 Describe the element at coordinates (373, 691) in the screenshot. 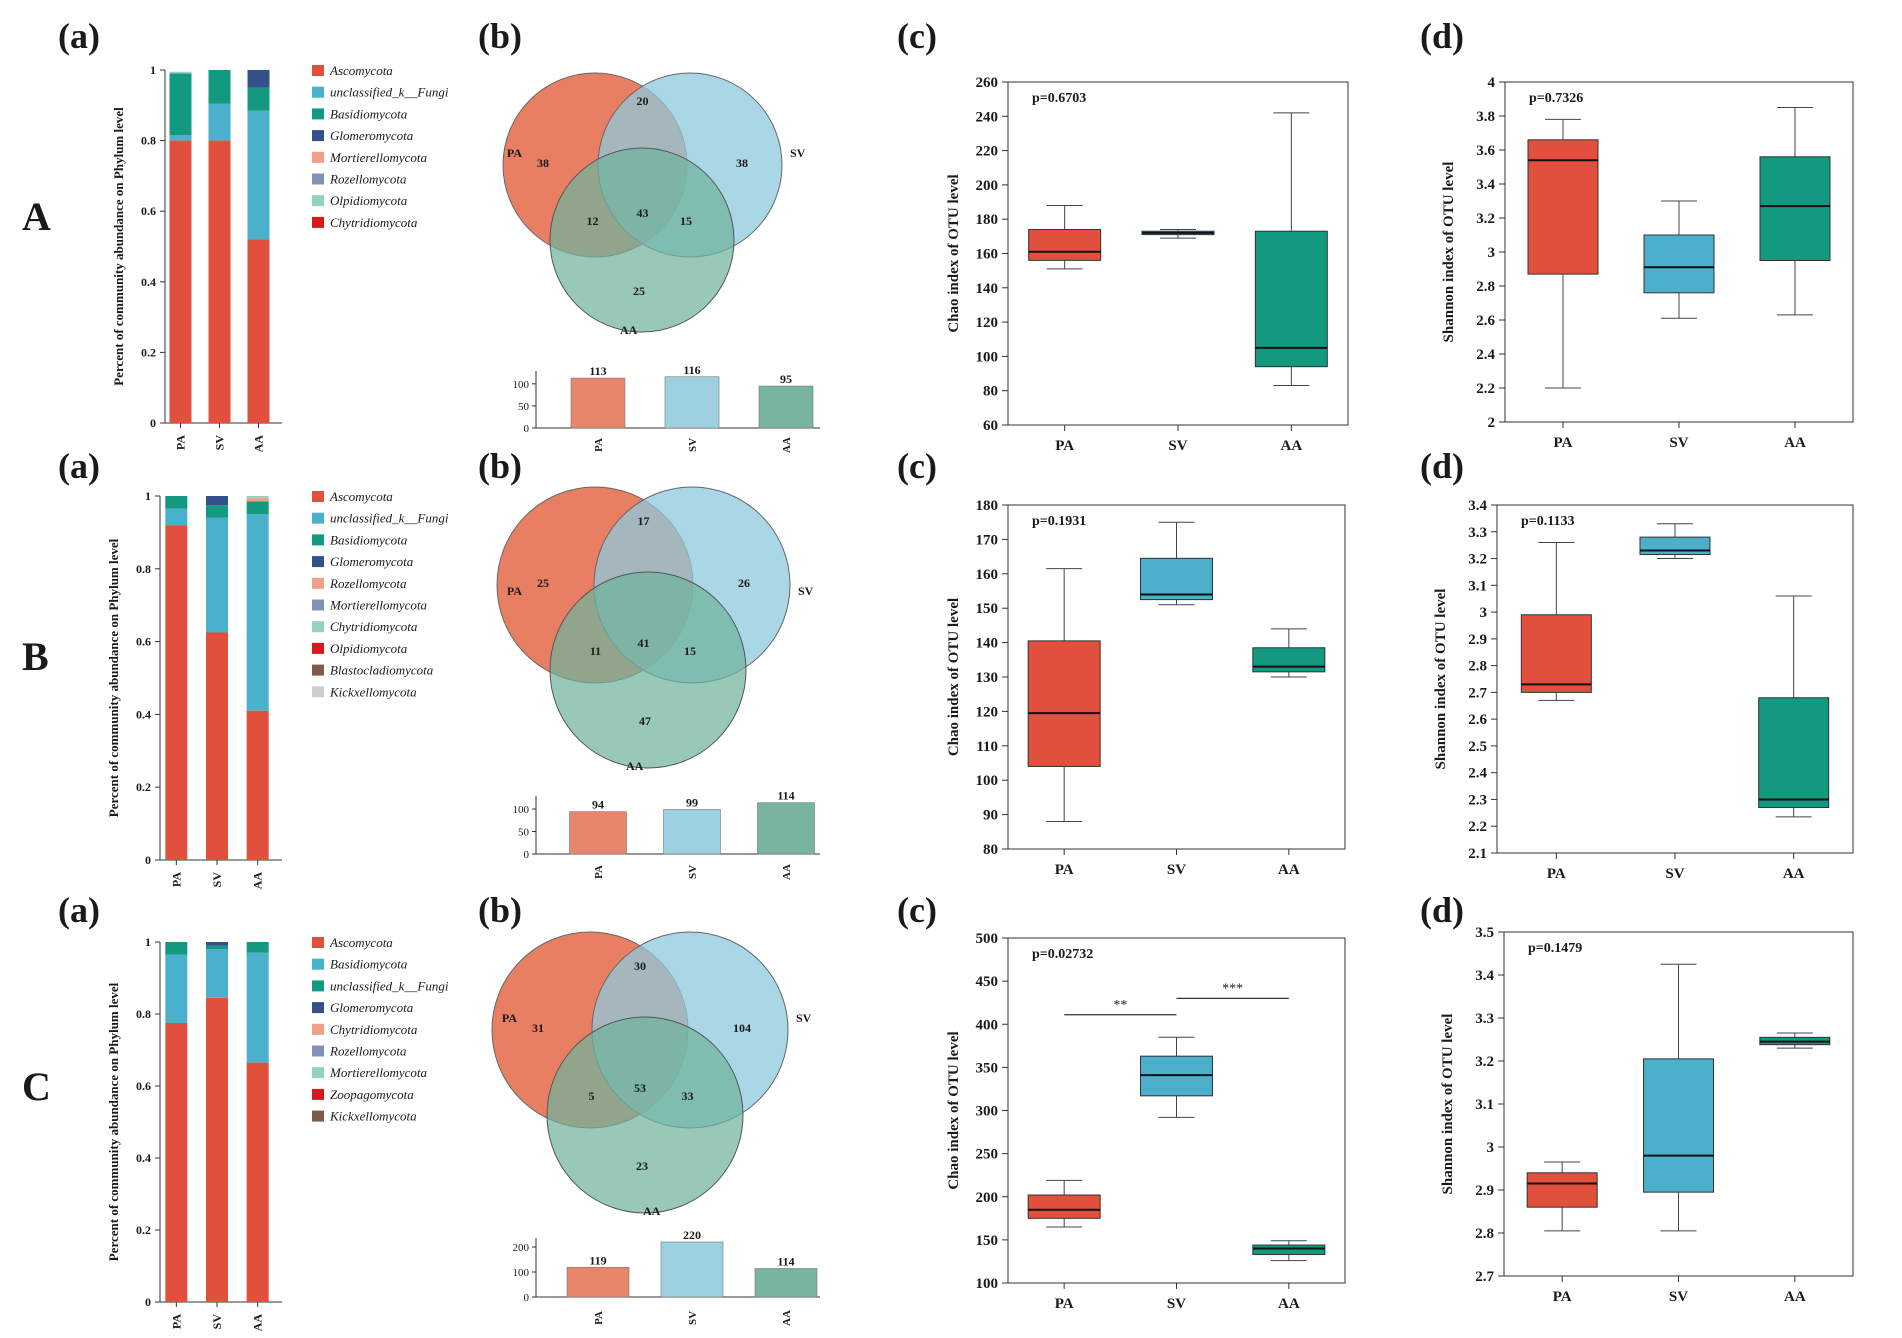

I see `legend-label: Kickxellomycota` at that location.